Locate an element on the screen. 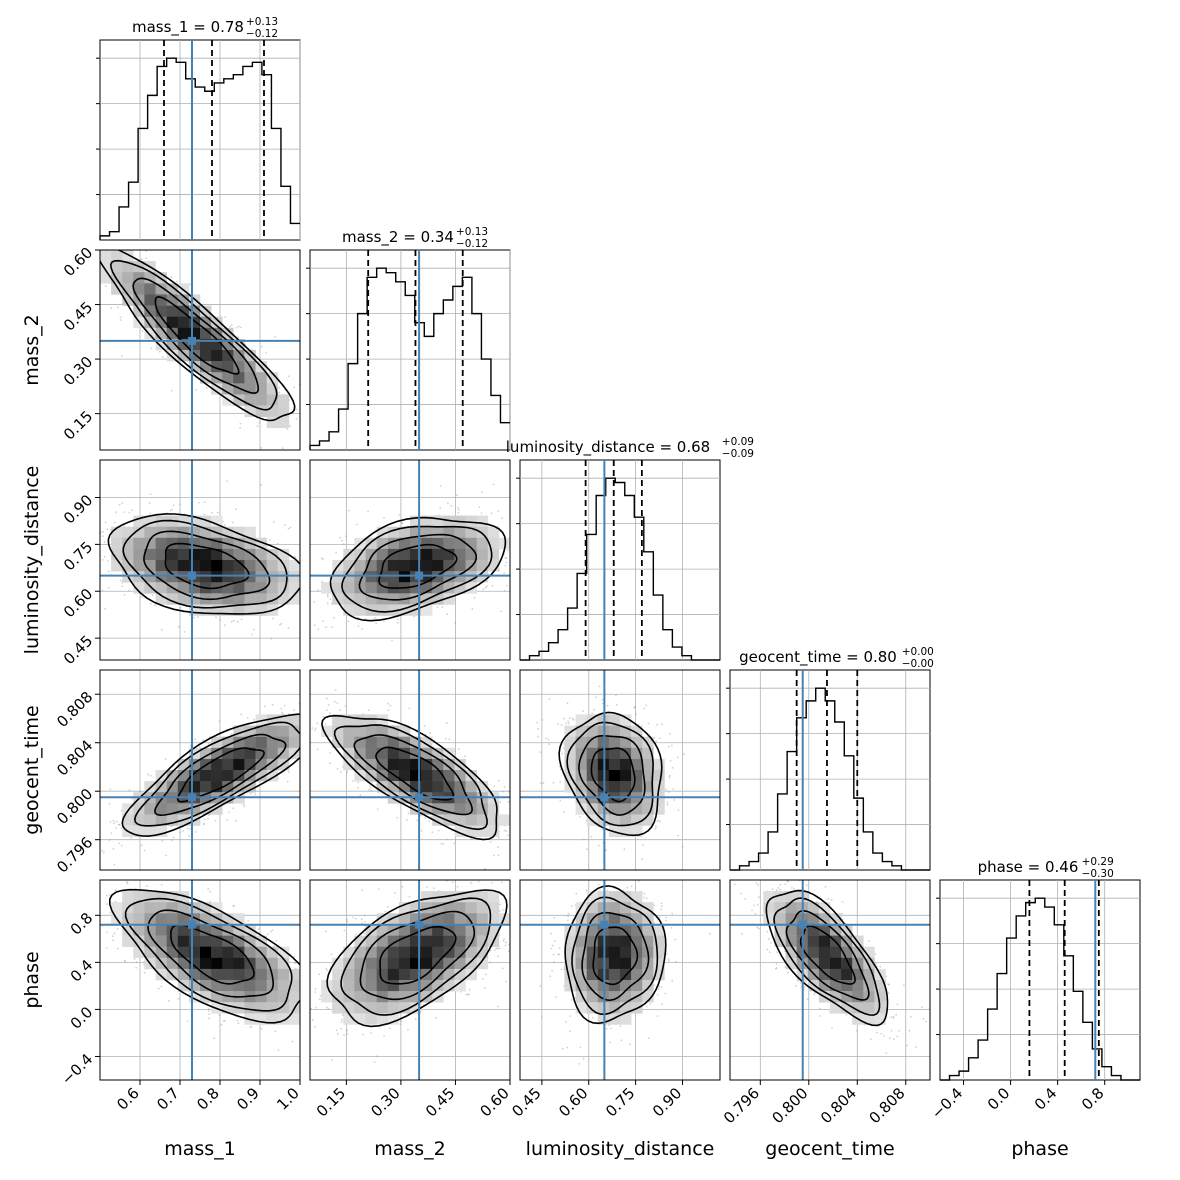 The height and width of the screenshot is (1180, 1180). title-upper-error: +0.29 is located at coordinates (1098, 862).